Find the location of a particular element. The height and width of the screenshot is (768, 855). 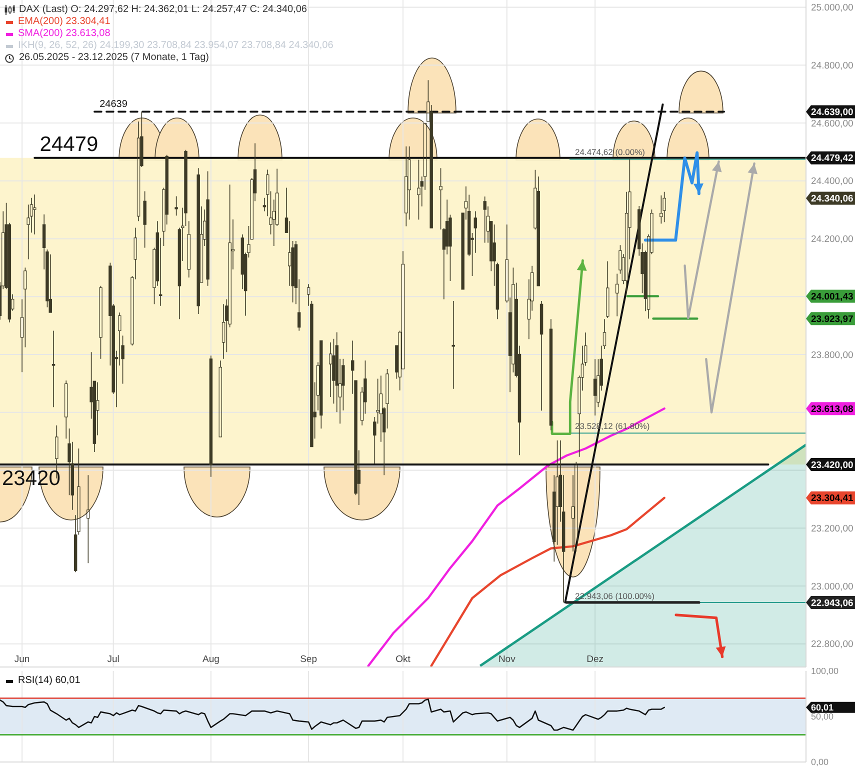

x-tick-label: Aug is located at coordinates (211, 659).